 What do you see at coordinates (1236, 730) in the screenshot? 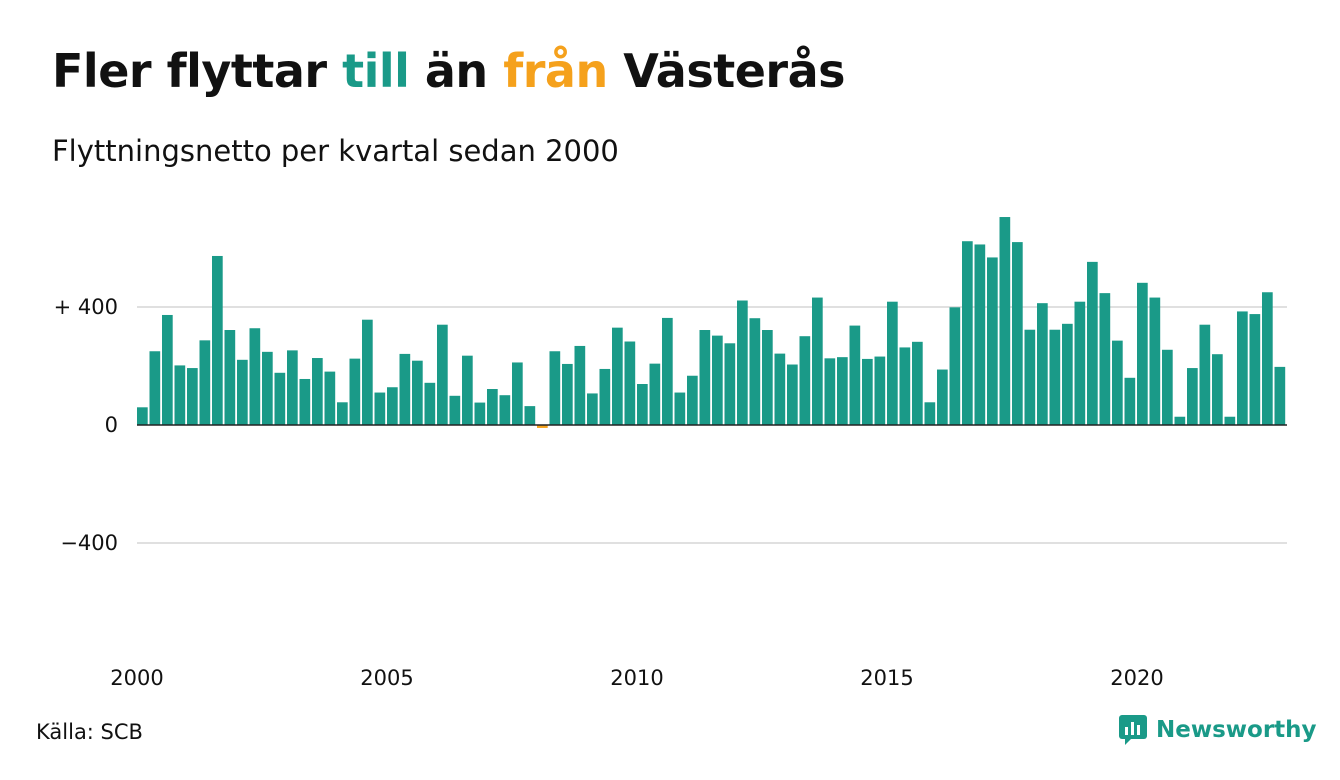
I see `brand-name: Newsworthy` at bounding box center [1236, 730].